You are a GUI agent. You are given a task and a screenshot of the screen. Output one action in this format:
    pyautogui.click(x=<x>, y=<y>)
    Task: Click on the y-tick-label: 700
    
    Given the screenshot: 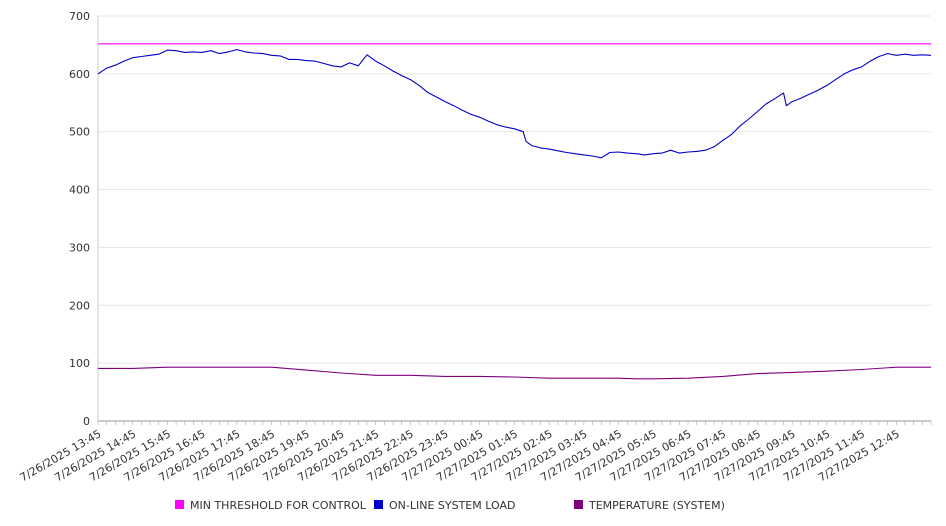 What is the action you would take?
    pyautogui.click(x=79, y=16)
    